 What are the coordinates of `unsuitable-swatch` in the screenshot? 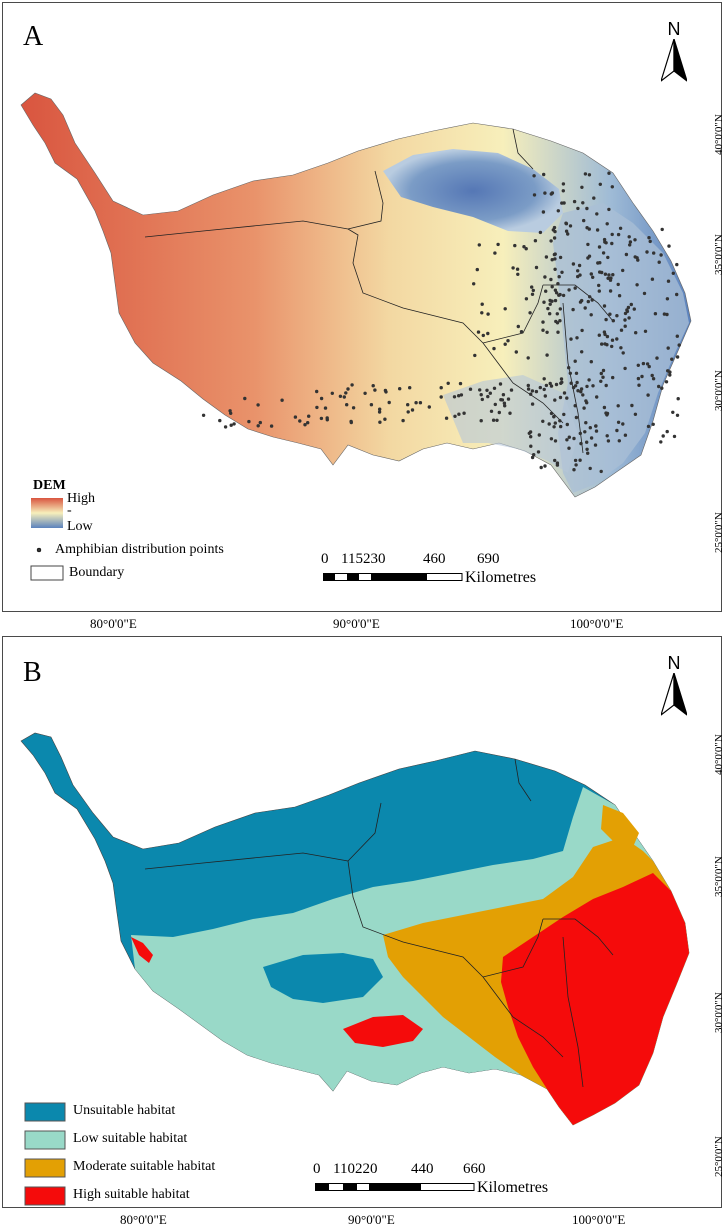 It's located at (45, 1112).